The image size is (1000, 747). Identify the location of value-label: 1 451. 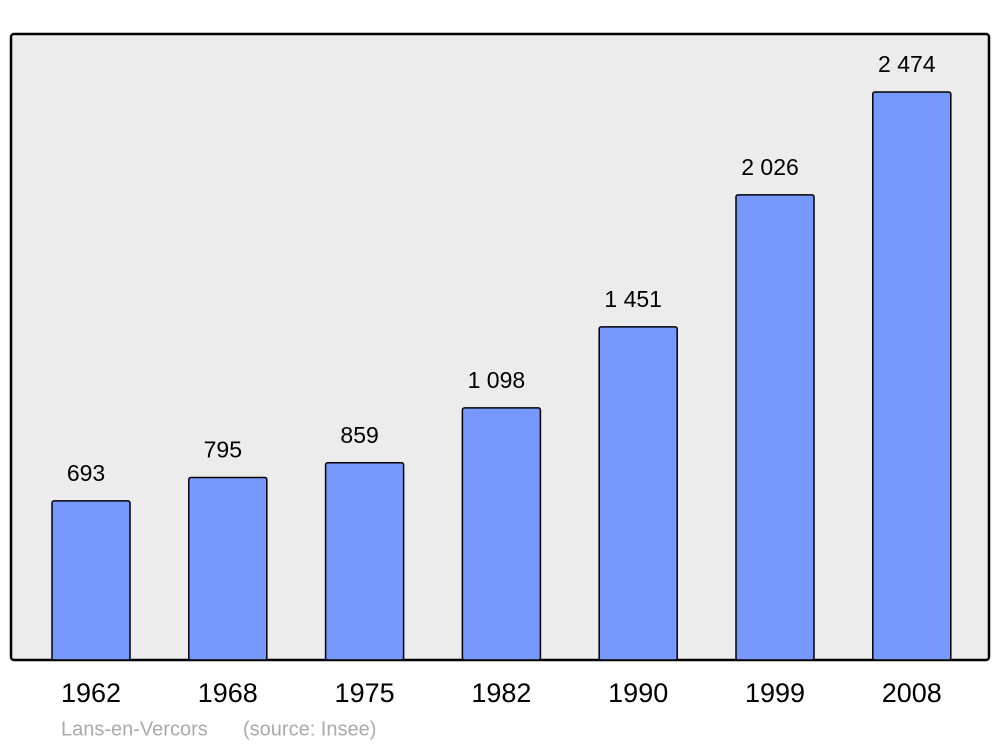
(633, 299).